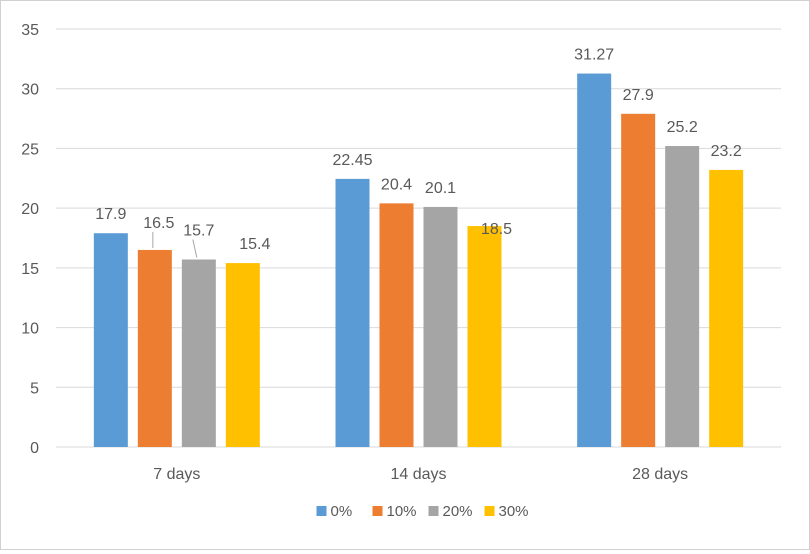 This screenshot has width=810, height=554. What do you see at coordinates (440, 188) in the screenshot?
I see `data-label: 20.1` at bounding box center [440, 188].